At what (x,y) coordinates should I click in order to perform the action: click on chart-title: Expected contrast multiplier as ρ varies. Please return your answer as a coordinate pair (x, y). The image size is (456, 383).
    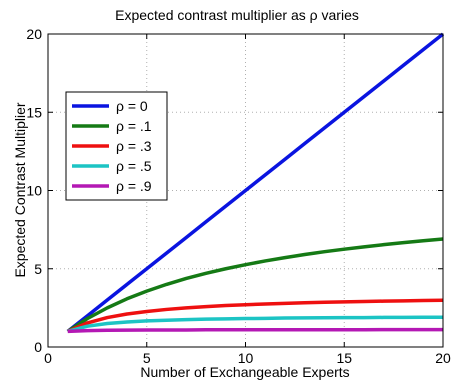
    Looking at the image, I should click on (237, 15).